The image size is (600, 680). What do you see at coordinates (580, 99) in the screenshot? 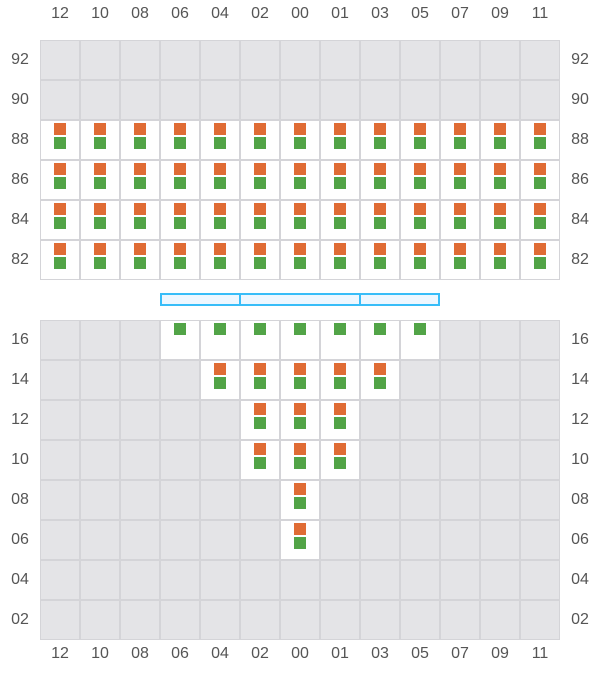
I see `row-label-right: 90` at bounding box center [580, 99].